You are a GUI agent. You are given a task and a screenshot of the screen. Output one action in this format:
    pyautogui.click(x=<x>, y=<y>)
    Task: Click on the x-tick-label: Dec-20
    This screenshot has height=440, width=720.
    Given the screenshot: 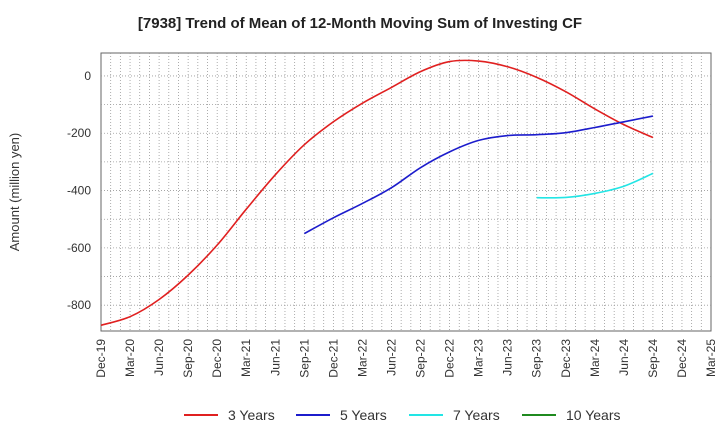 What is the action you would take?
    pyautogui.click(x=217, y=358)
    